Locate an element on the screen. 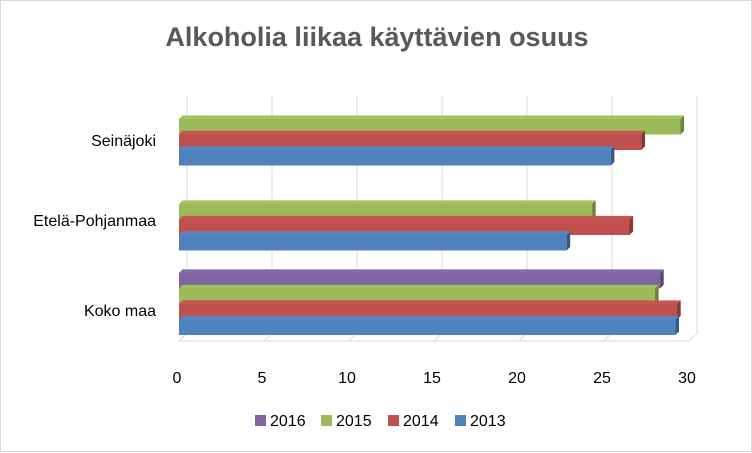 The width and height of the screenshot is (752, 453). x-tick-label: 0 is located at coordinates (177, 378).